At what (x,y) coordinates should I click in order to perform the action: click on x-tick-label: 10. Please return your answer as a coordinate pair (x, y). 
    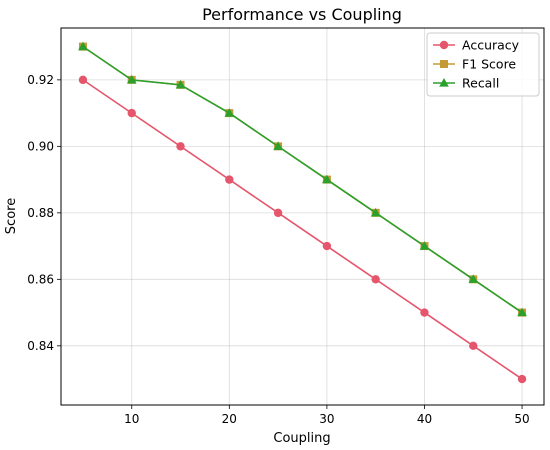
    Looking at the image, I should click on (131, 419).